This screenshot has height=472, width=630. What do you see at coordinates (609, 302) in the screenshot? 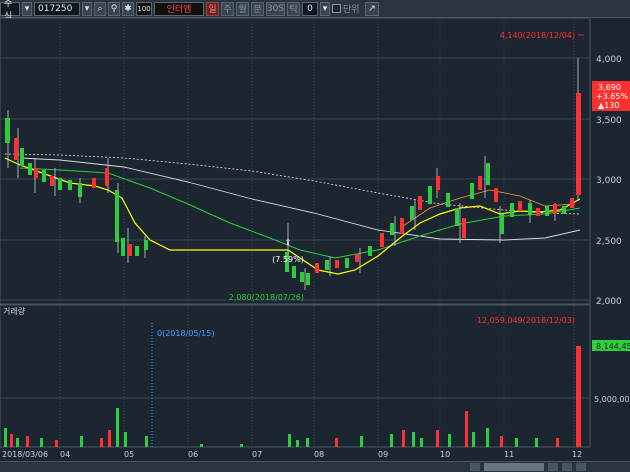
I see `price-tick-label: 2,000` at bounding box center [609, 302].